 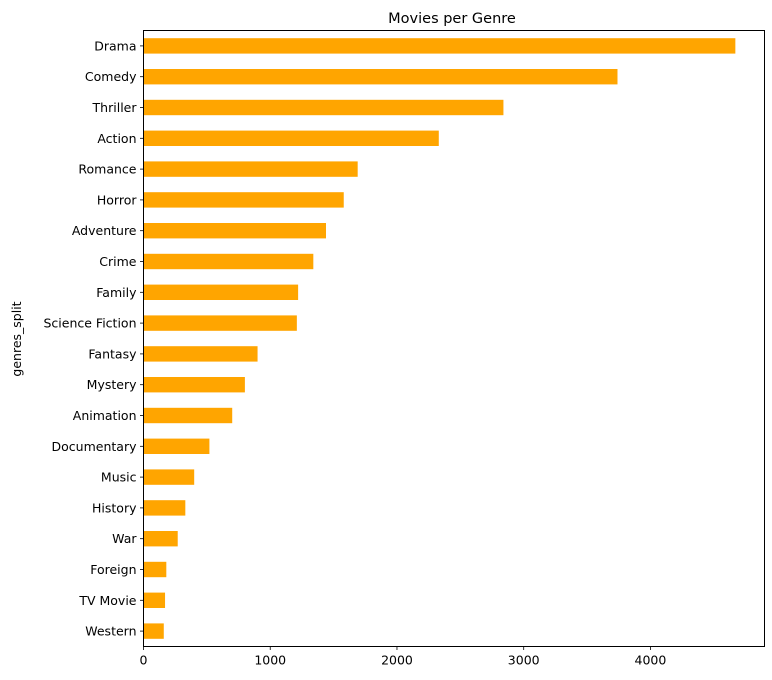 What do you see at coordinates (119, 477) in the screenshot?
I see `y-tick-label: Music` at bounding box center [119, 477].